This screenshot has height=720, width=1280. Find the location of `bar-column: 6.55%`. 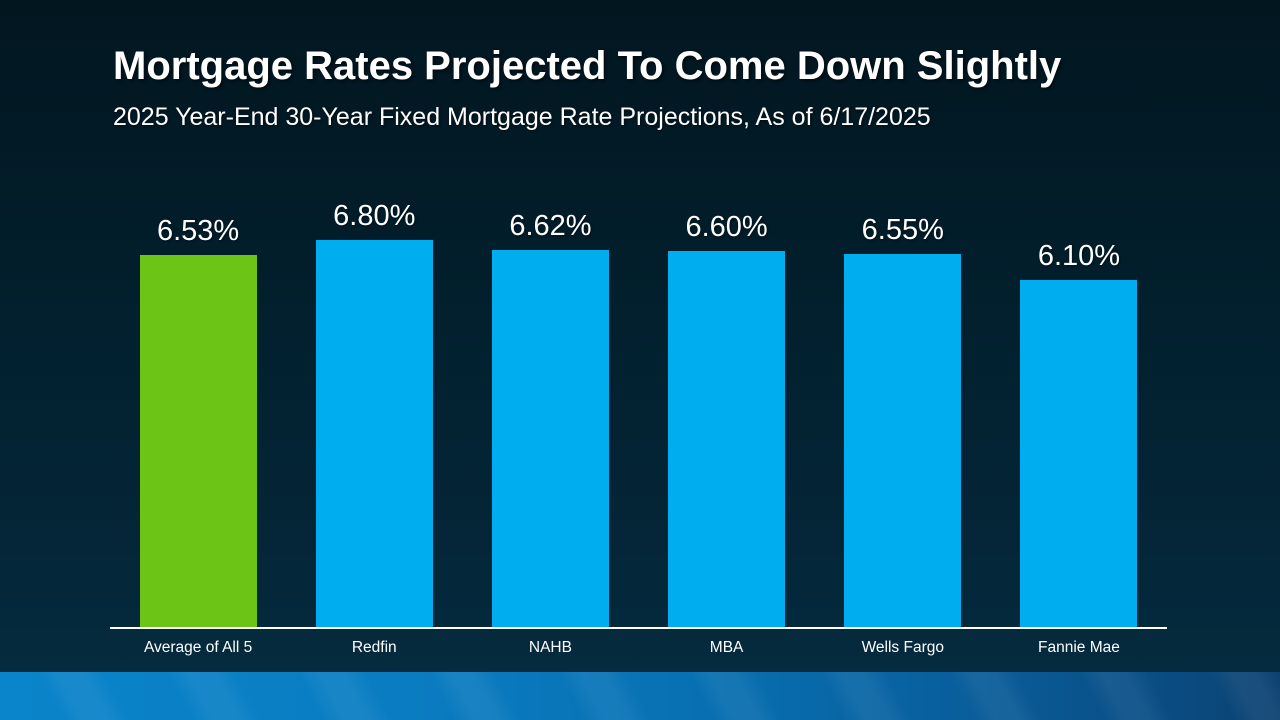

bar-column: 6.55% is located at coordinates (903, 410).